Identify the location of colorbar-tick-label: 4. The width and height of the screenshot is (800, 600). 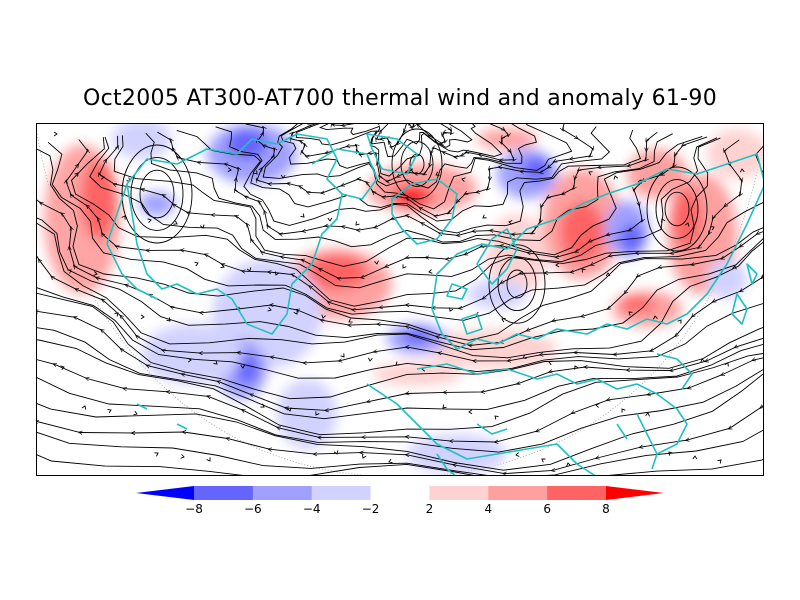
(488, 509).